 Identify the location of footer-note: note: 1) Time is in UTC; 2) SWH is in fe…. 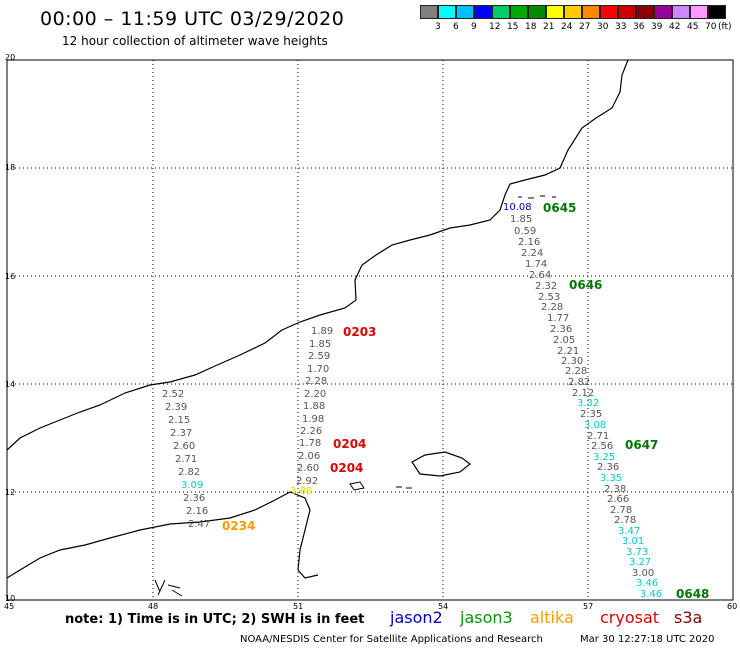
(215, 619).